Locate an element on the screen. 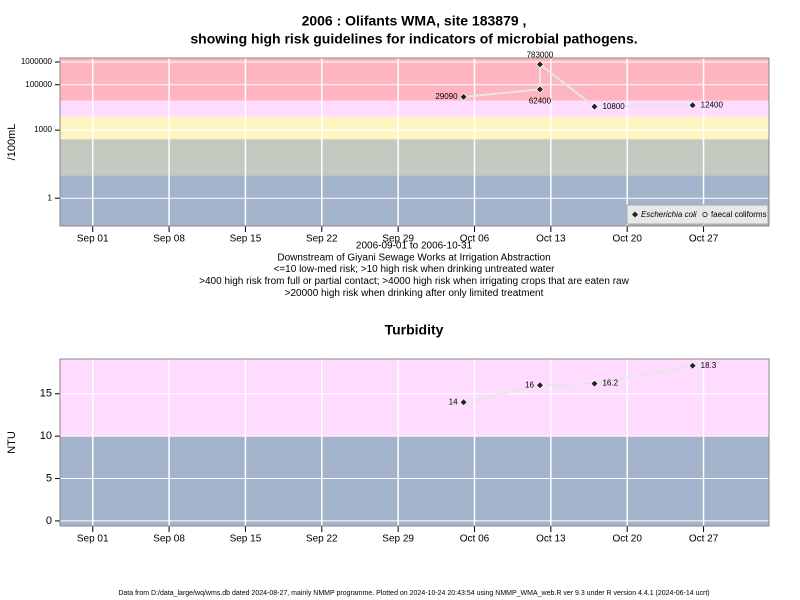  value-label: 16 is located at coordinates (529, 384).